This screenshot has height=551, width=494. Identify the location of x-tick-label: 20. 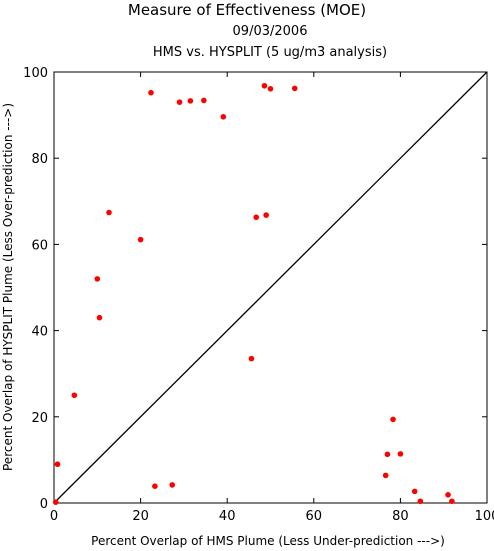
(140, 516).